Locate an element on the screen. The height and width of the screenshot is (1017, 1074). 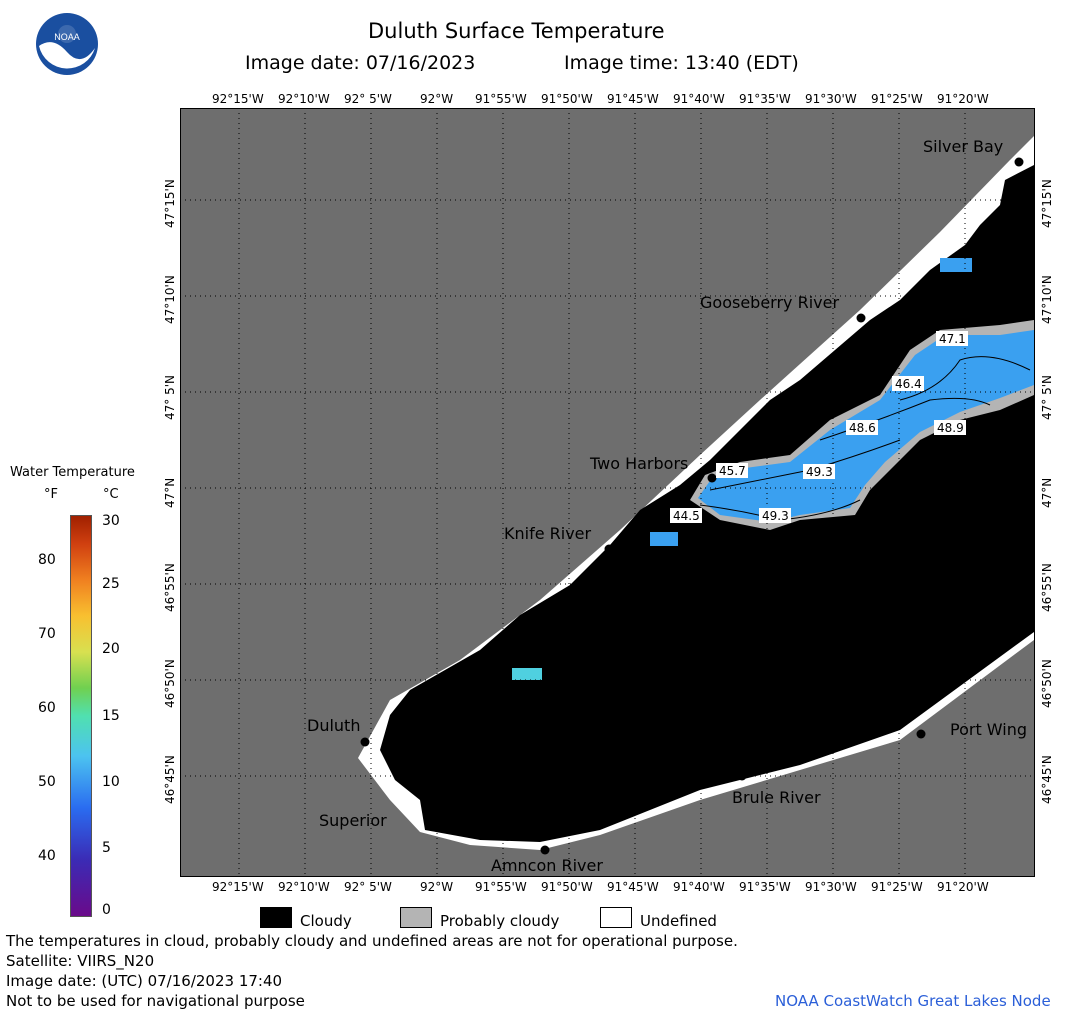
place-label: Brule River is located at coordinates (776, 797).